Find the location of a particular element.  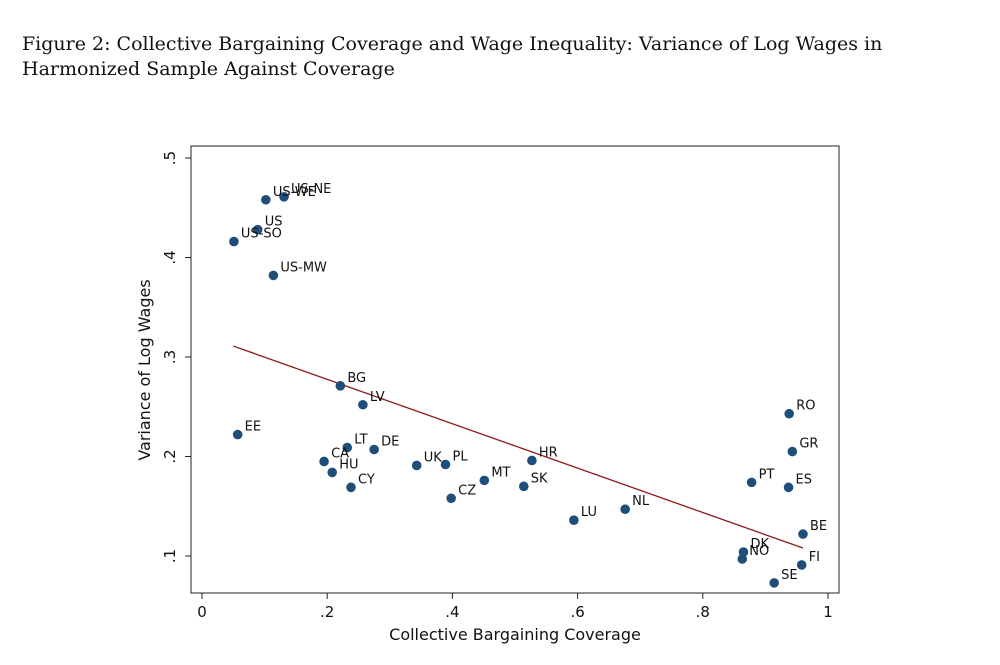

point-label: US-WE is located at coordinates (294, 192).